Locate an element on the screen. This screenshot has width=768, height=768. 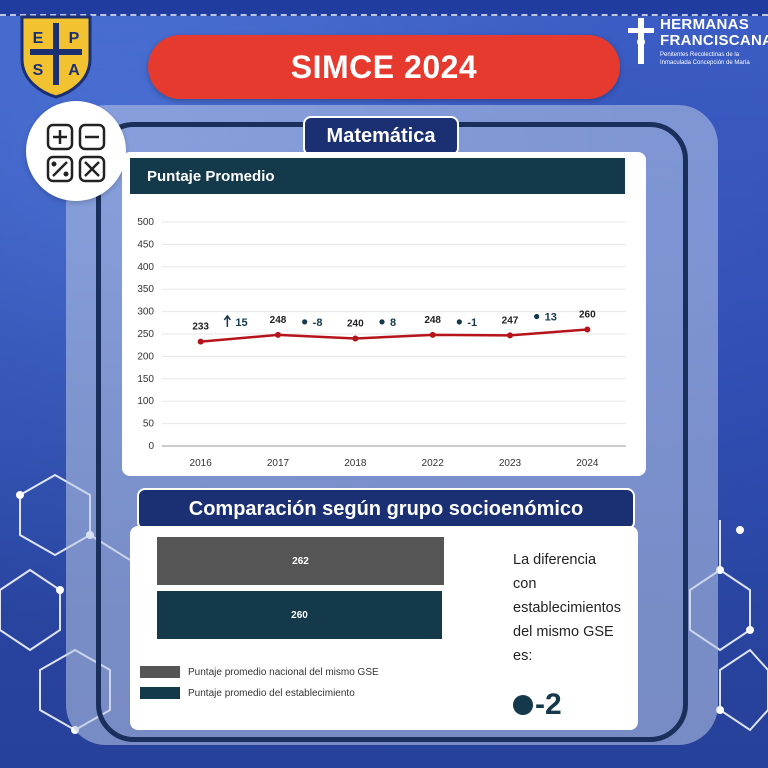
y-tick-label: 400 is located at coordinates (145, 267).